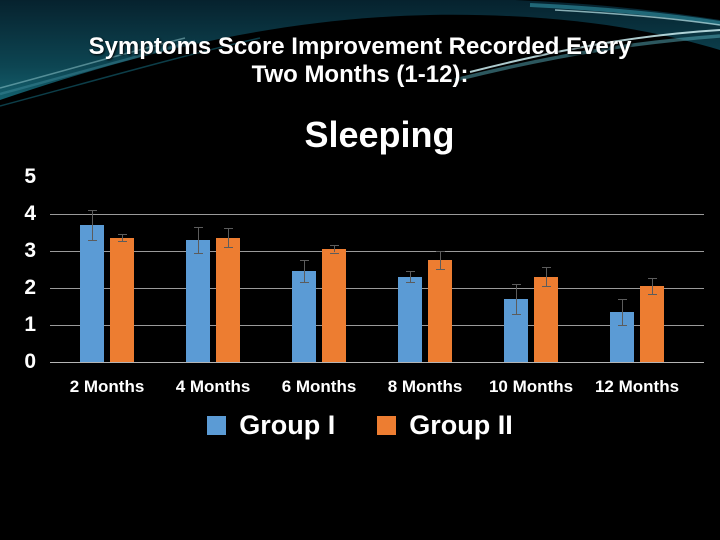  I want to click on legend-label: Group II, so click(461, 425).